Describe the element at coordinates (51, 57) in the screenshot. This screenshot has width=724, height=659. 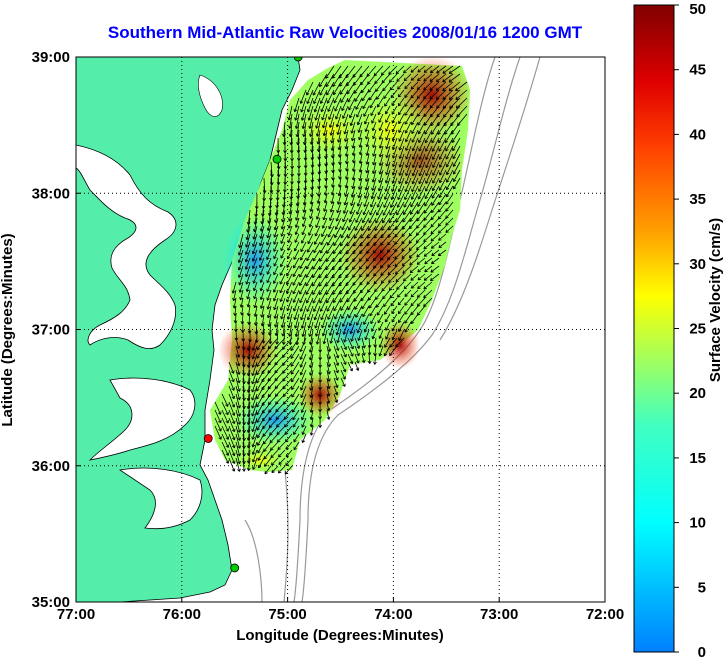
I see `y-tick-label: 39:00` at that location.